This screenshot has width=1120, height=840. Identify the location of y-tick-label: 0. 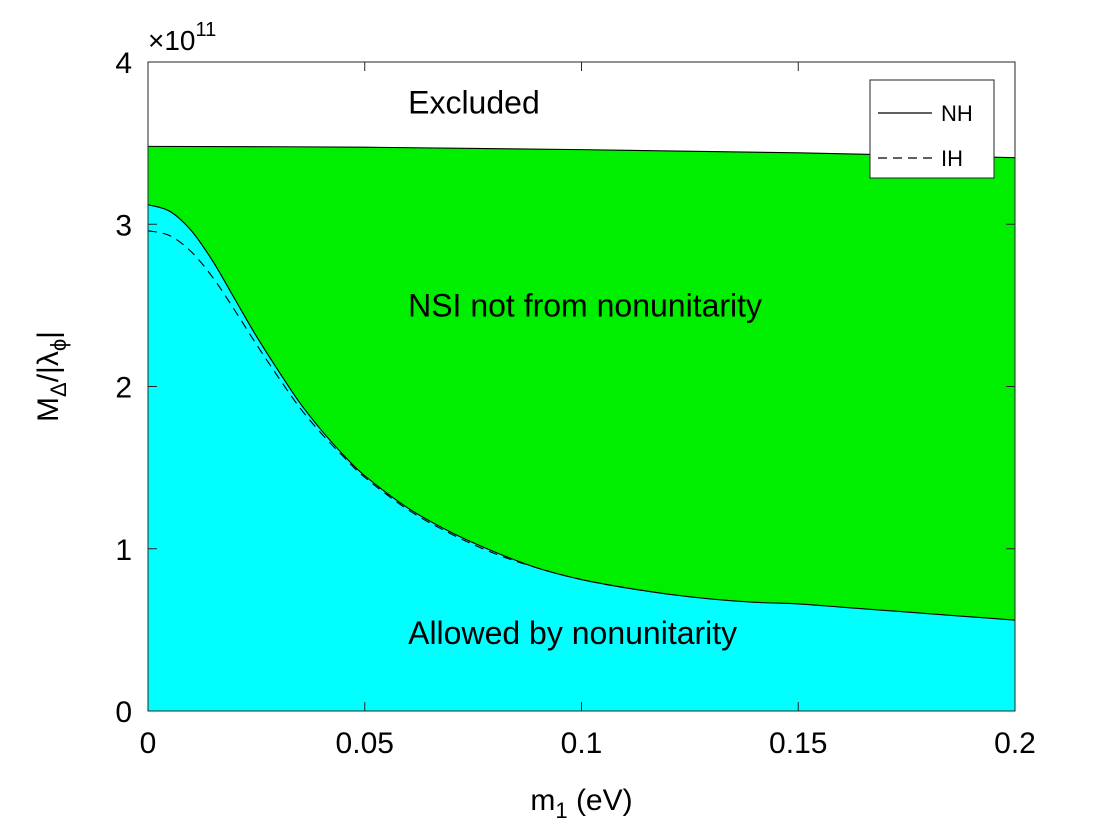
(123, 712).